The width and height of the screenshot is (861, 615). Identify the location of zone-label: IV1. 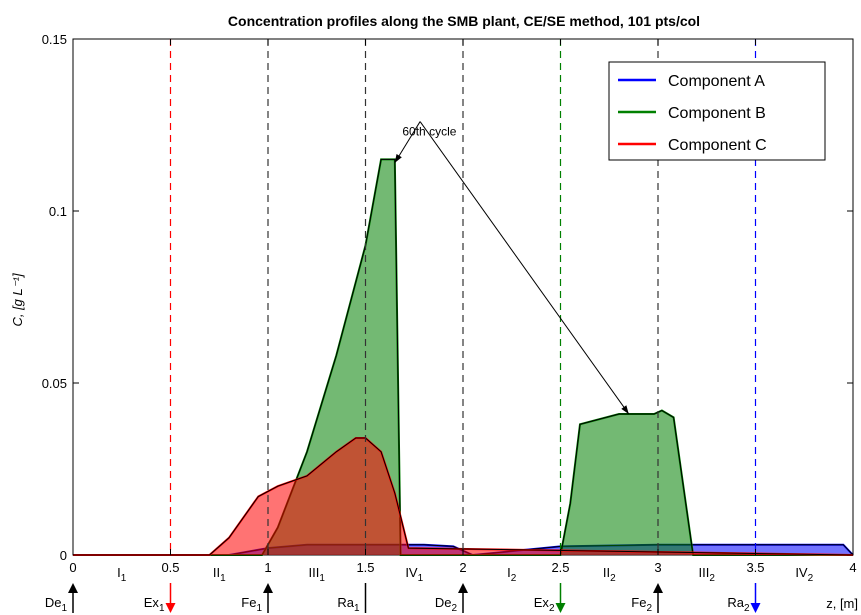
(414, 574).